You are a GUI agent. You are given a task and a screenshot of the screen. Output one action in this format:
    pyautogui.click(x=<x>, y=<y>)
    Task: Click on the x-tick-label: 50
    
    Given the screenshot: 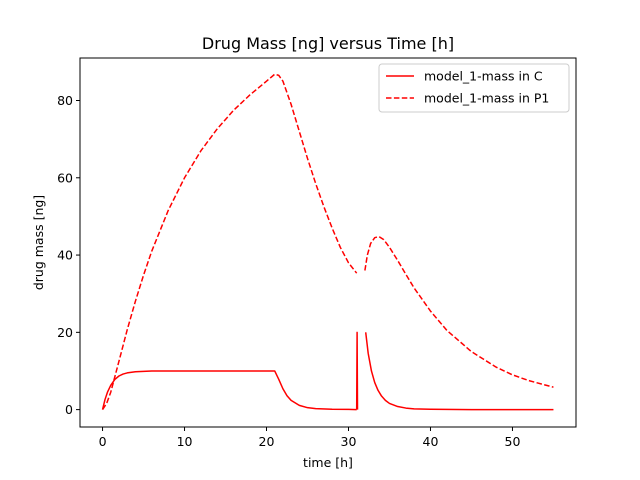 What is the action you would take?
    pyautogui.click(x=513, y=441)
    